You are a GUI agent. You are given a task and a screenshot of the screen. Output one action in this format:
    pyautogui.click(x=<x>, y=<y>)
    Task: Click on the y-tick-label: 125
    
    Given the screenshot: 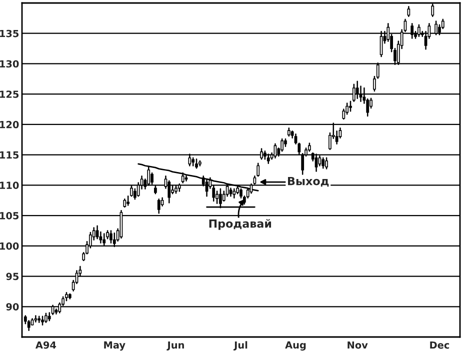 What is the action you would take?
    pyautogui.click(x=9, y=94)
    